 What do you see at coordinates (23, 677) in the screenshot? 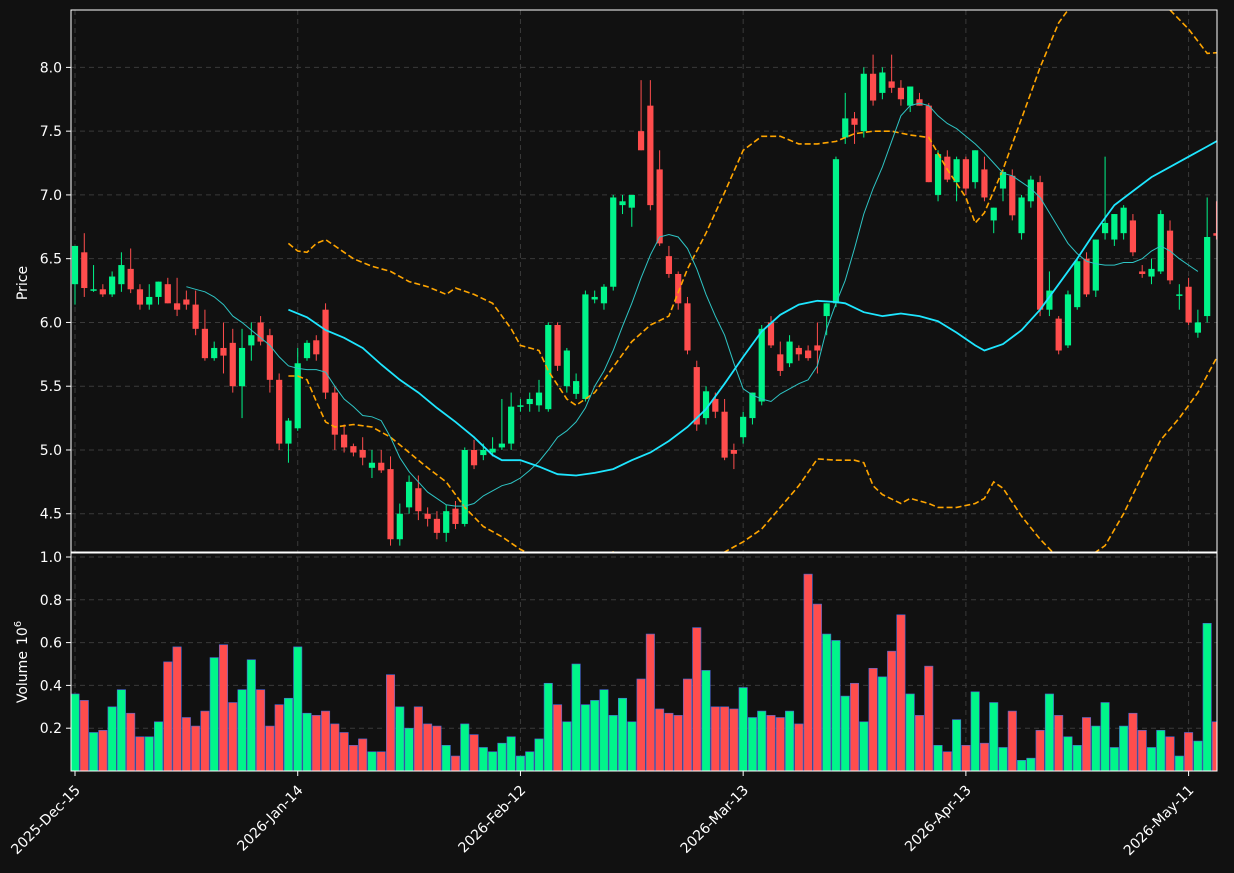
I see `volume-axis-label-text: Volume` at bounding box center [23, 677].